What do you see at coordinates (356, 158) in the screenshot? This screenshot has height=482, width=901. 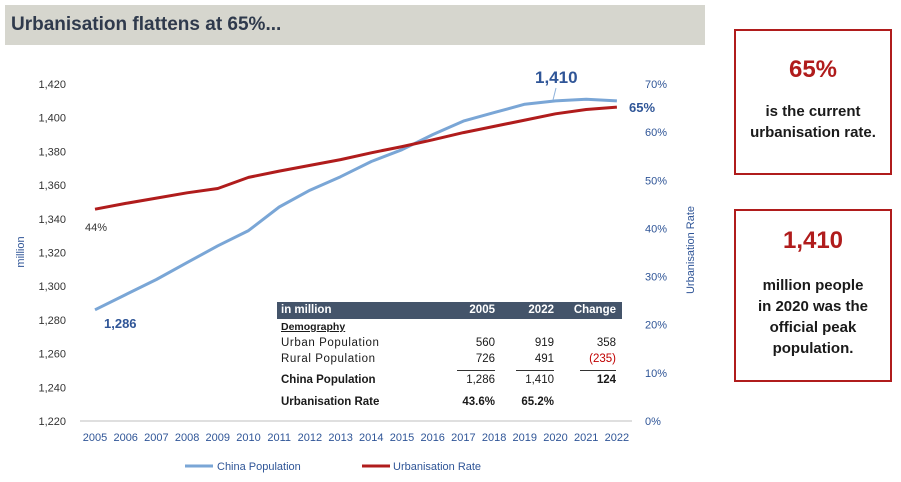 I see `series-line-urbanisation-rate` at bounding box center [356, 158].